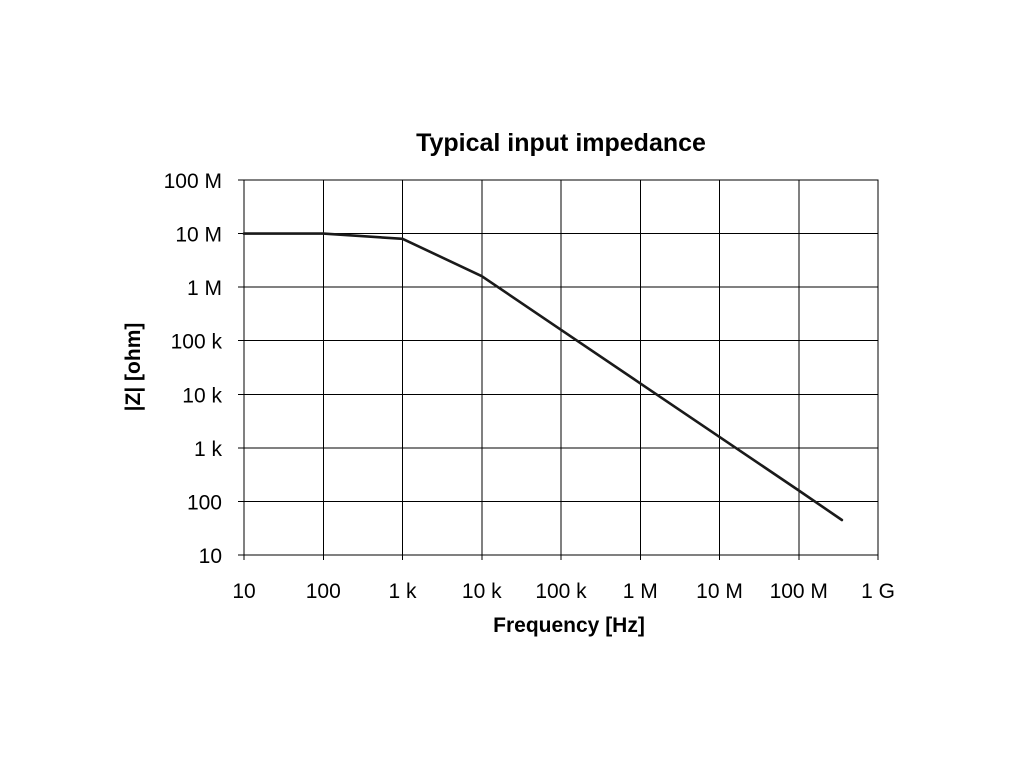 This screenshot has width=1024, height=768. What do you see at coordinates (204, 369) in the screenshot?
I see `y-axis: 10 100 1 k 10 k 100 k 1 M 10 M 100 M` at bounding box center [204, 369].